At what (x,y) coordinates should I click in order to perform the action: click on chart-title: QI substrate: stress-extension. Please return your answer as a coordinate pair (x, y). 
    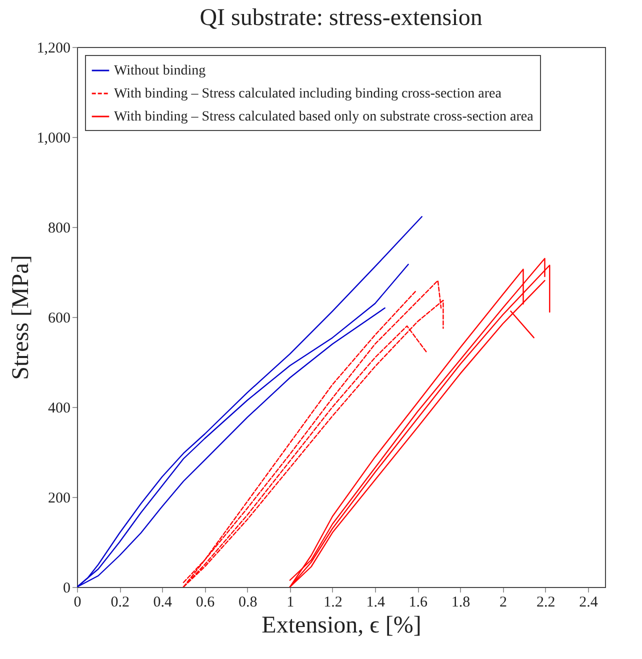
    Looking at the image, I should click on (341, 18).